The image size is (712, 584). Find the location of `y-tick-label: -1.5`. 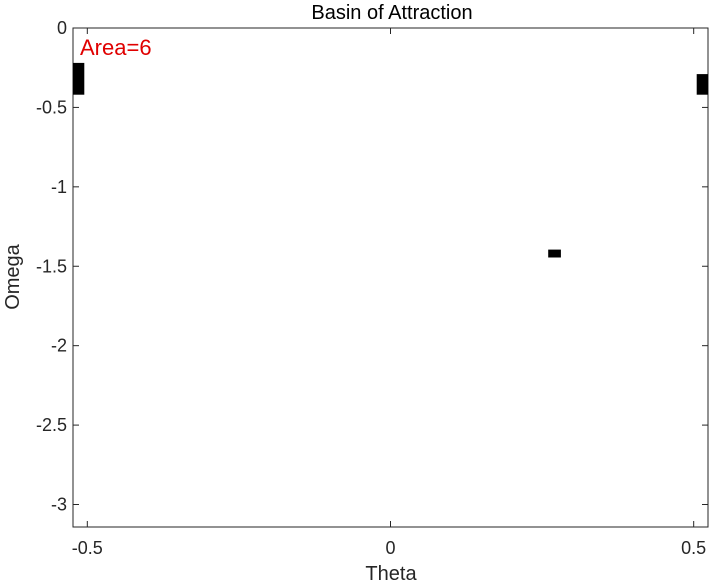

y-tick-label: -1.5 is located at coordinates (51, 266).